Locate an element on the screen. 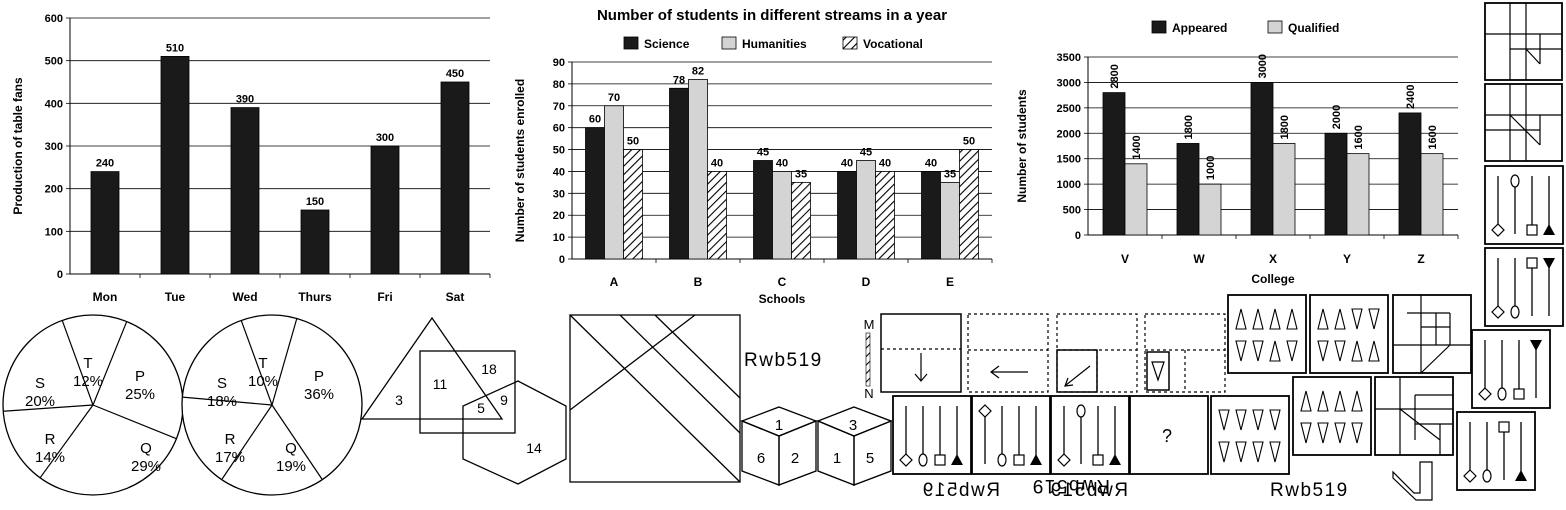 This screenshot has height=510, width=1566. venn-hexagon is located at coordinates (514, 432).